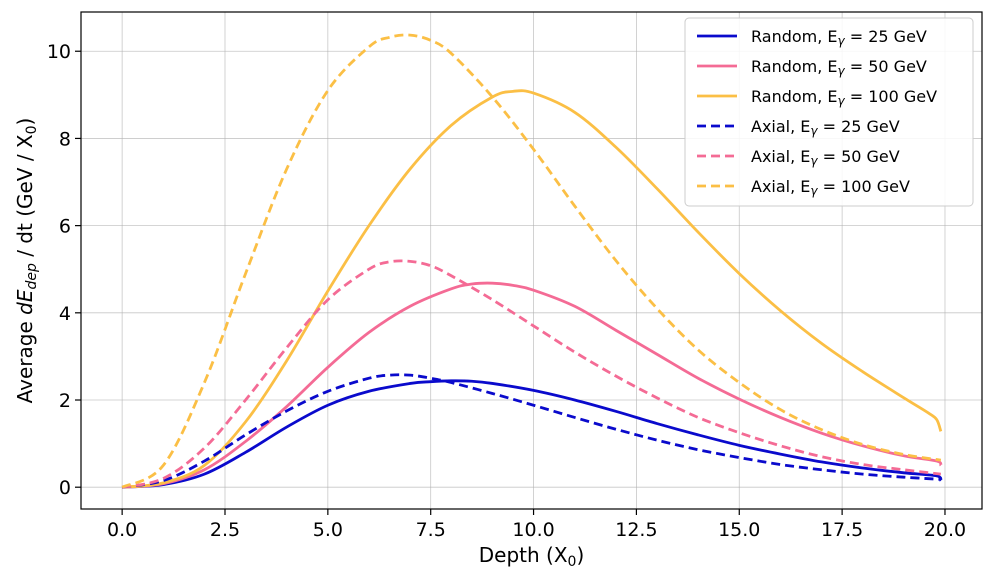 This screenshot has height=581, width=996. I want to click on y-tick-label: 0, so click(65, 488).